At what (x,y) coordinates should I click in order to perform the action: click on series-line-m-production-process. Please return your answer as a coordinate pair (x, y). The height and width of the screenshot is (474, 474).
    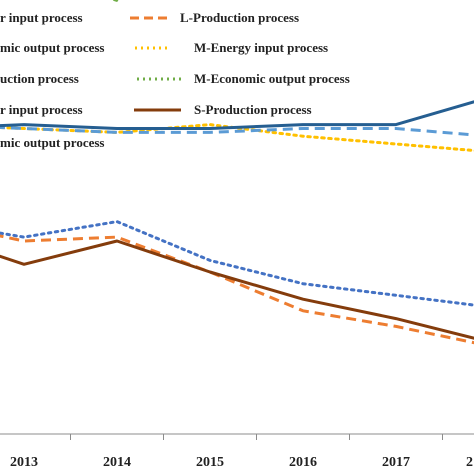
    Looking at the image, I should click on (237, 131).